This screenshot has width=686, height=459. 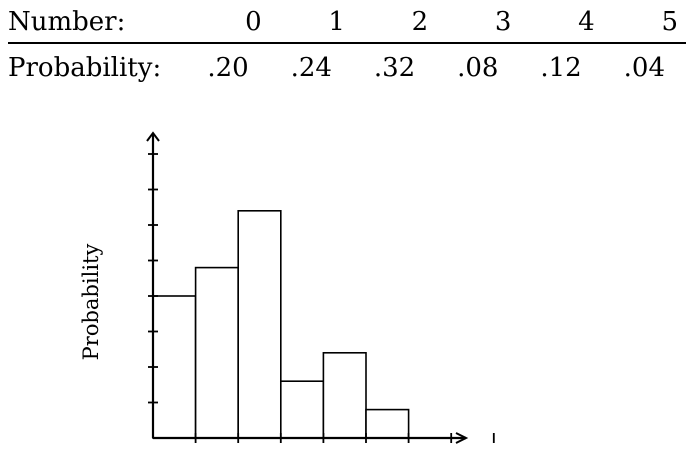 What do you see at coordinates (347, 65) in the screenshot?
I see `probability-row: Probability: .20 .24 .32 .08 .12 .04` at bounding box center [347, 65].